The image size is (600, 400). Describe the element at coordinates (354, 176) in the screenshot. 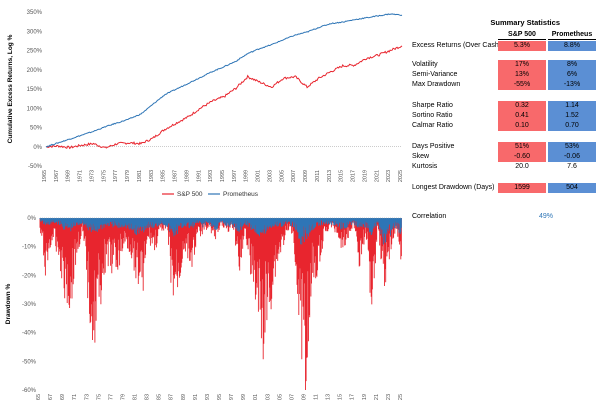

I see `x-tick-label: 2017` at that location.